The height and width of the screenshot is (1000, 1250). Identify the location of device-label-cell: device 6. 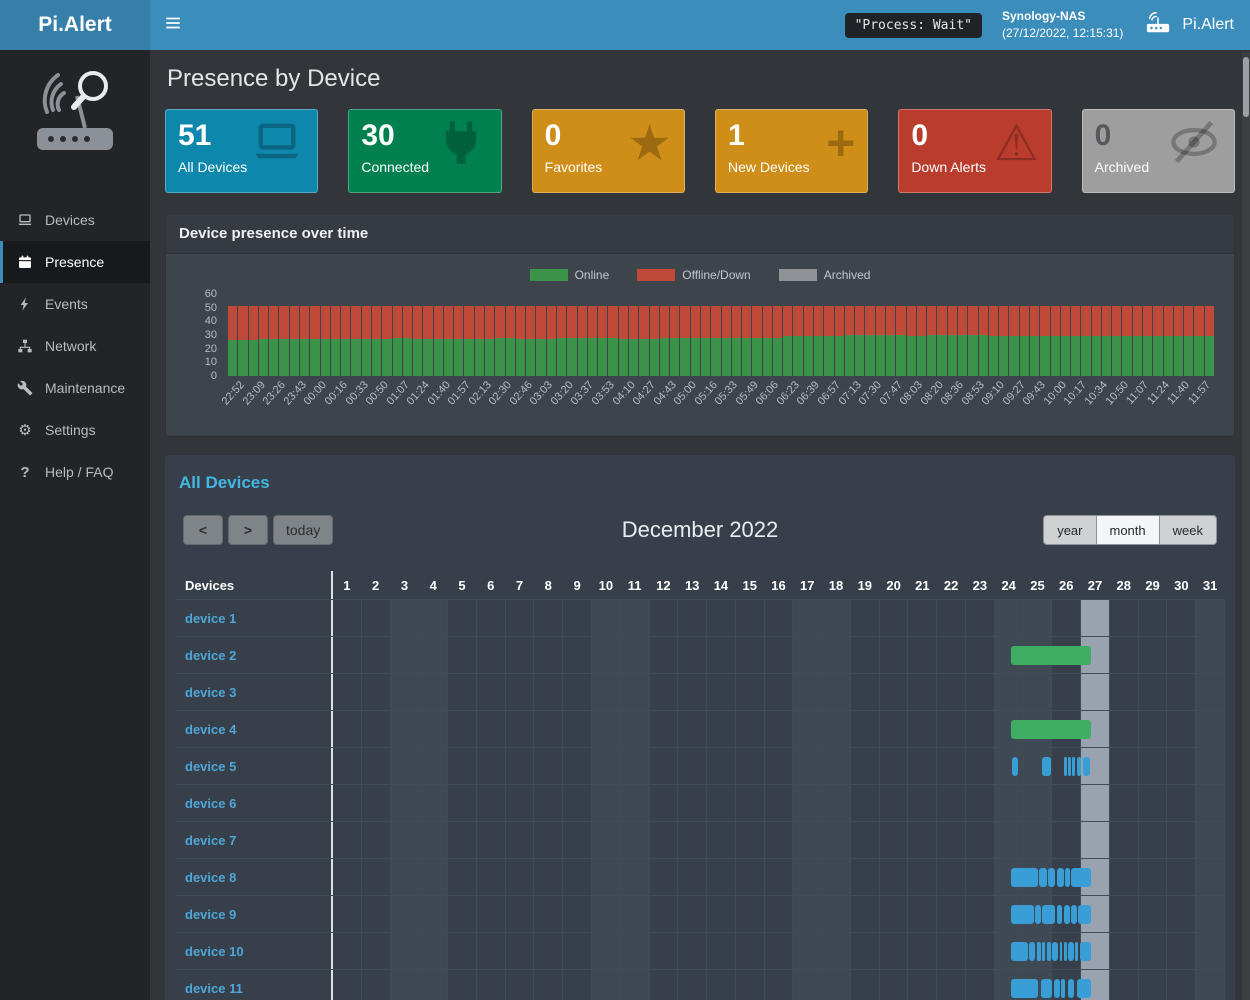
(254, 803).